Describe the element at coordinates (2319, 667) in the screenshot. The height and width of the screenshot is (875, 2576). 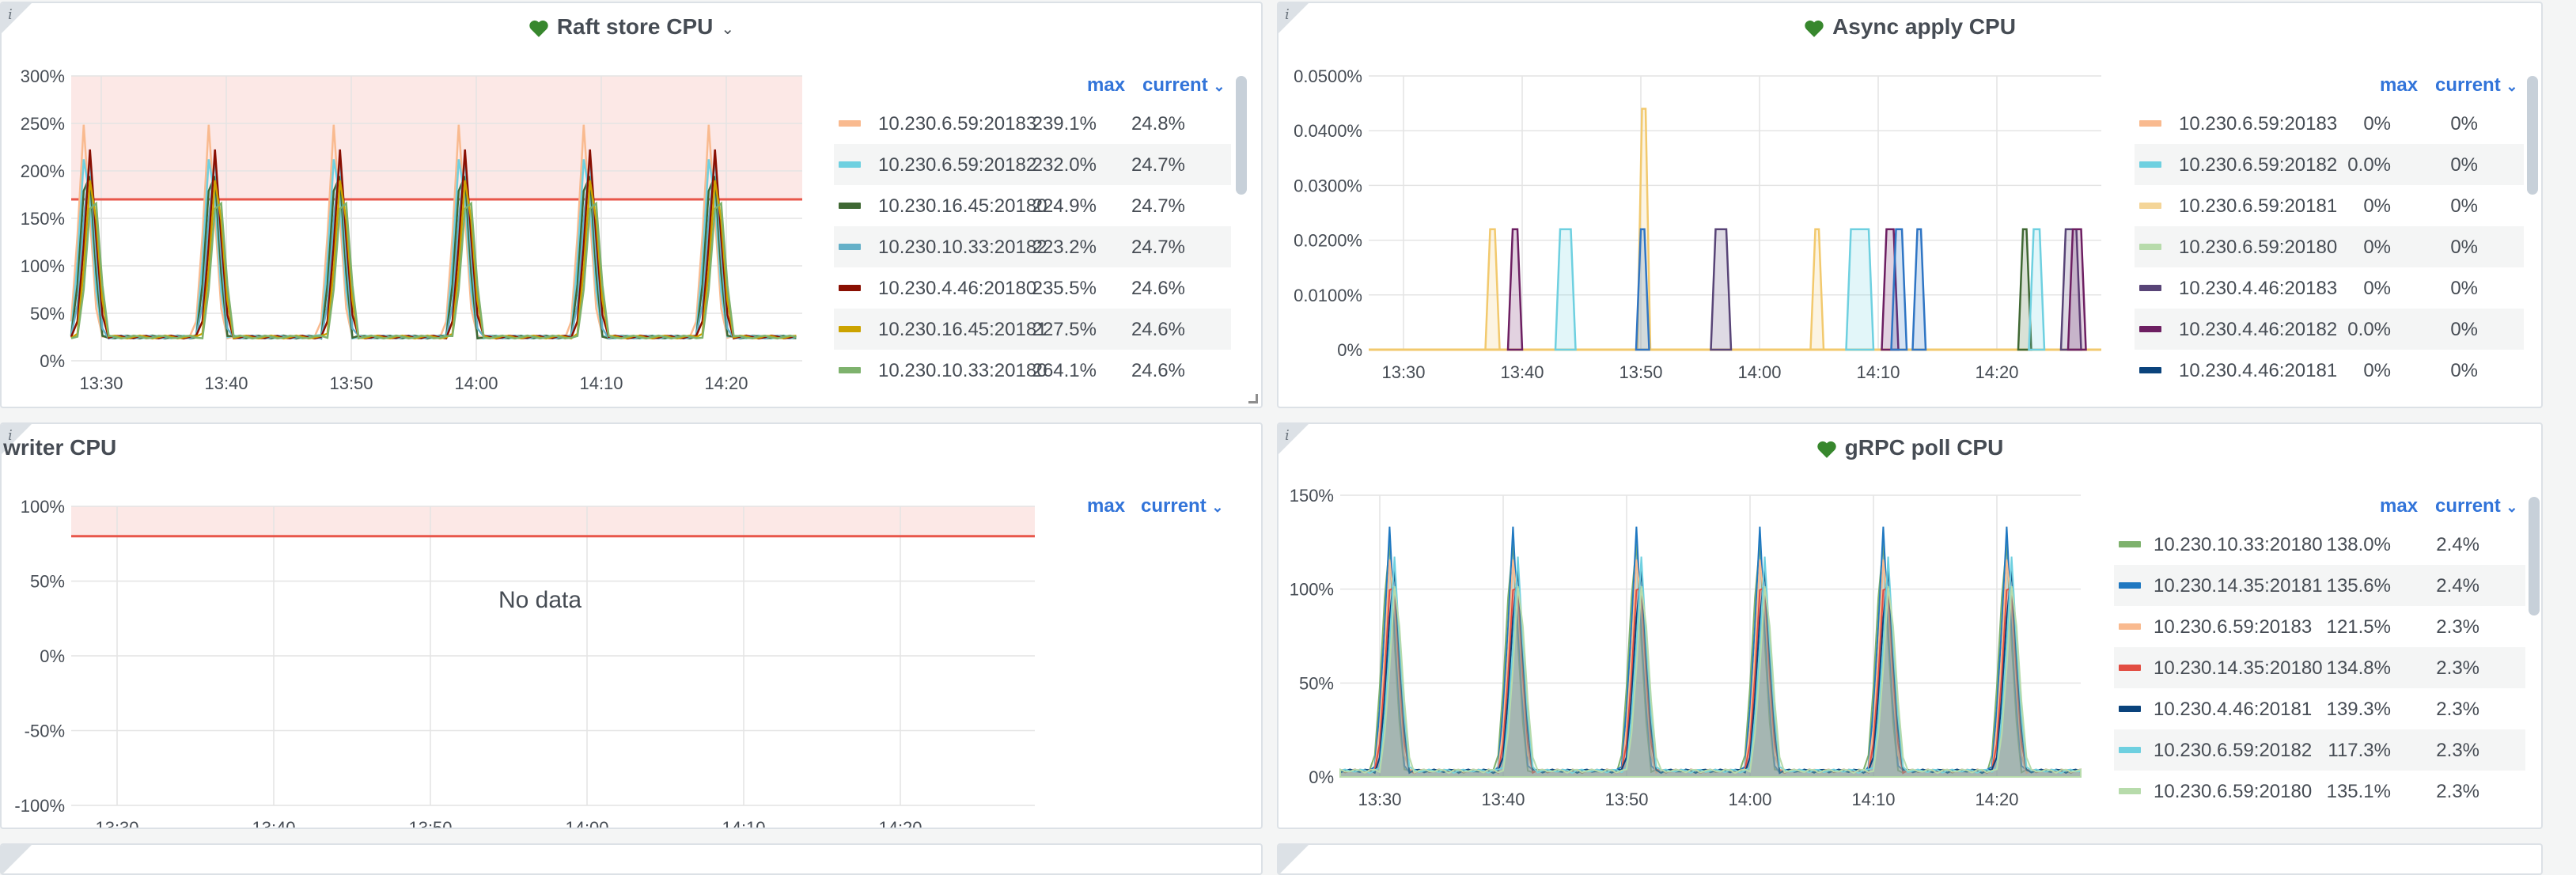
I see `legend-item: 10.230.14.35:20180 134.8% 2.3%` at that location.